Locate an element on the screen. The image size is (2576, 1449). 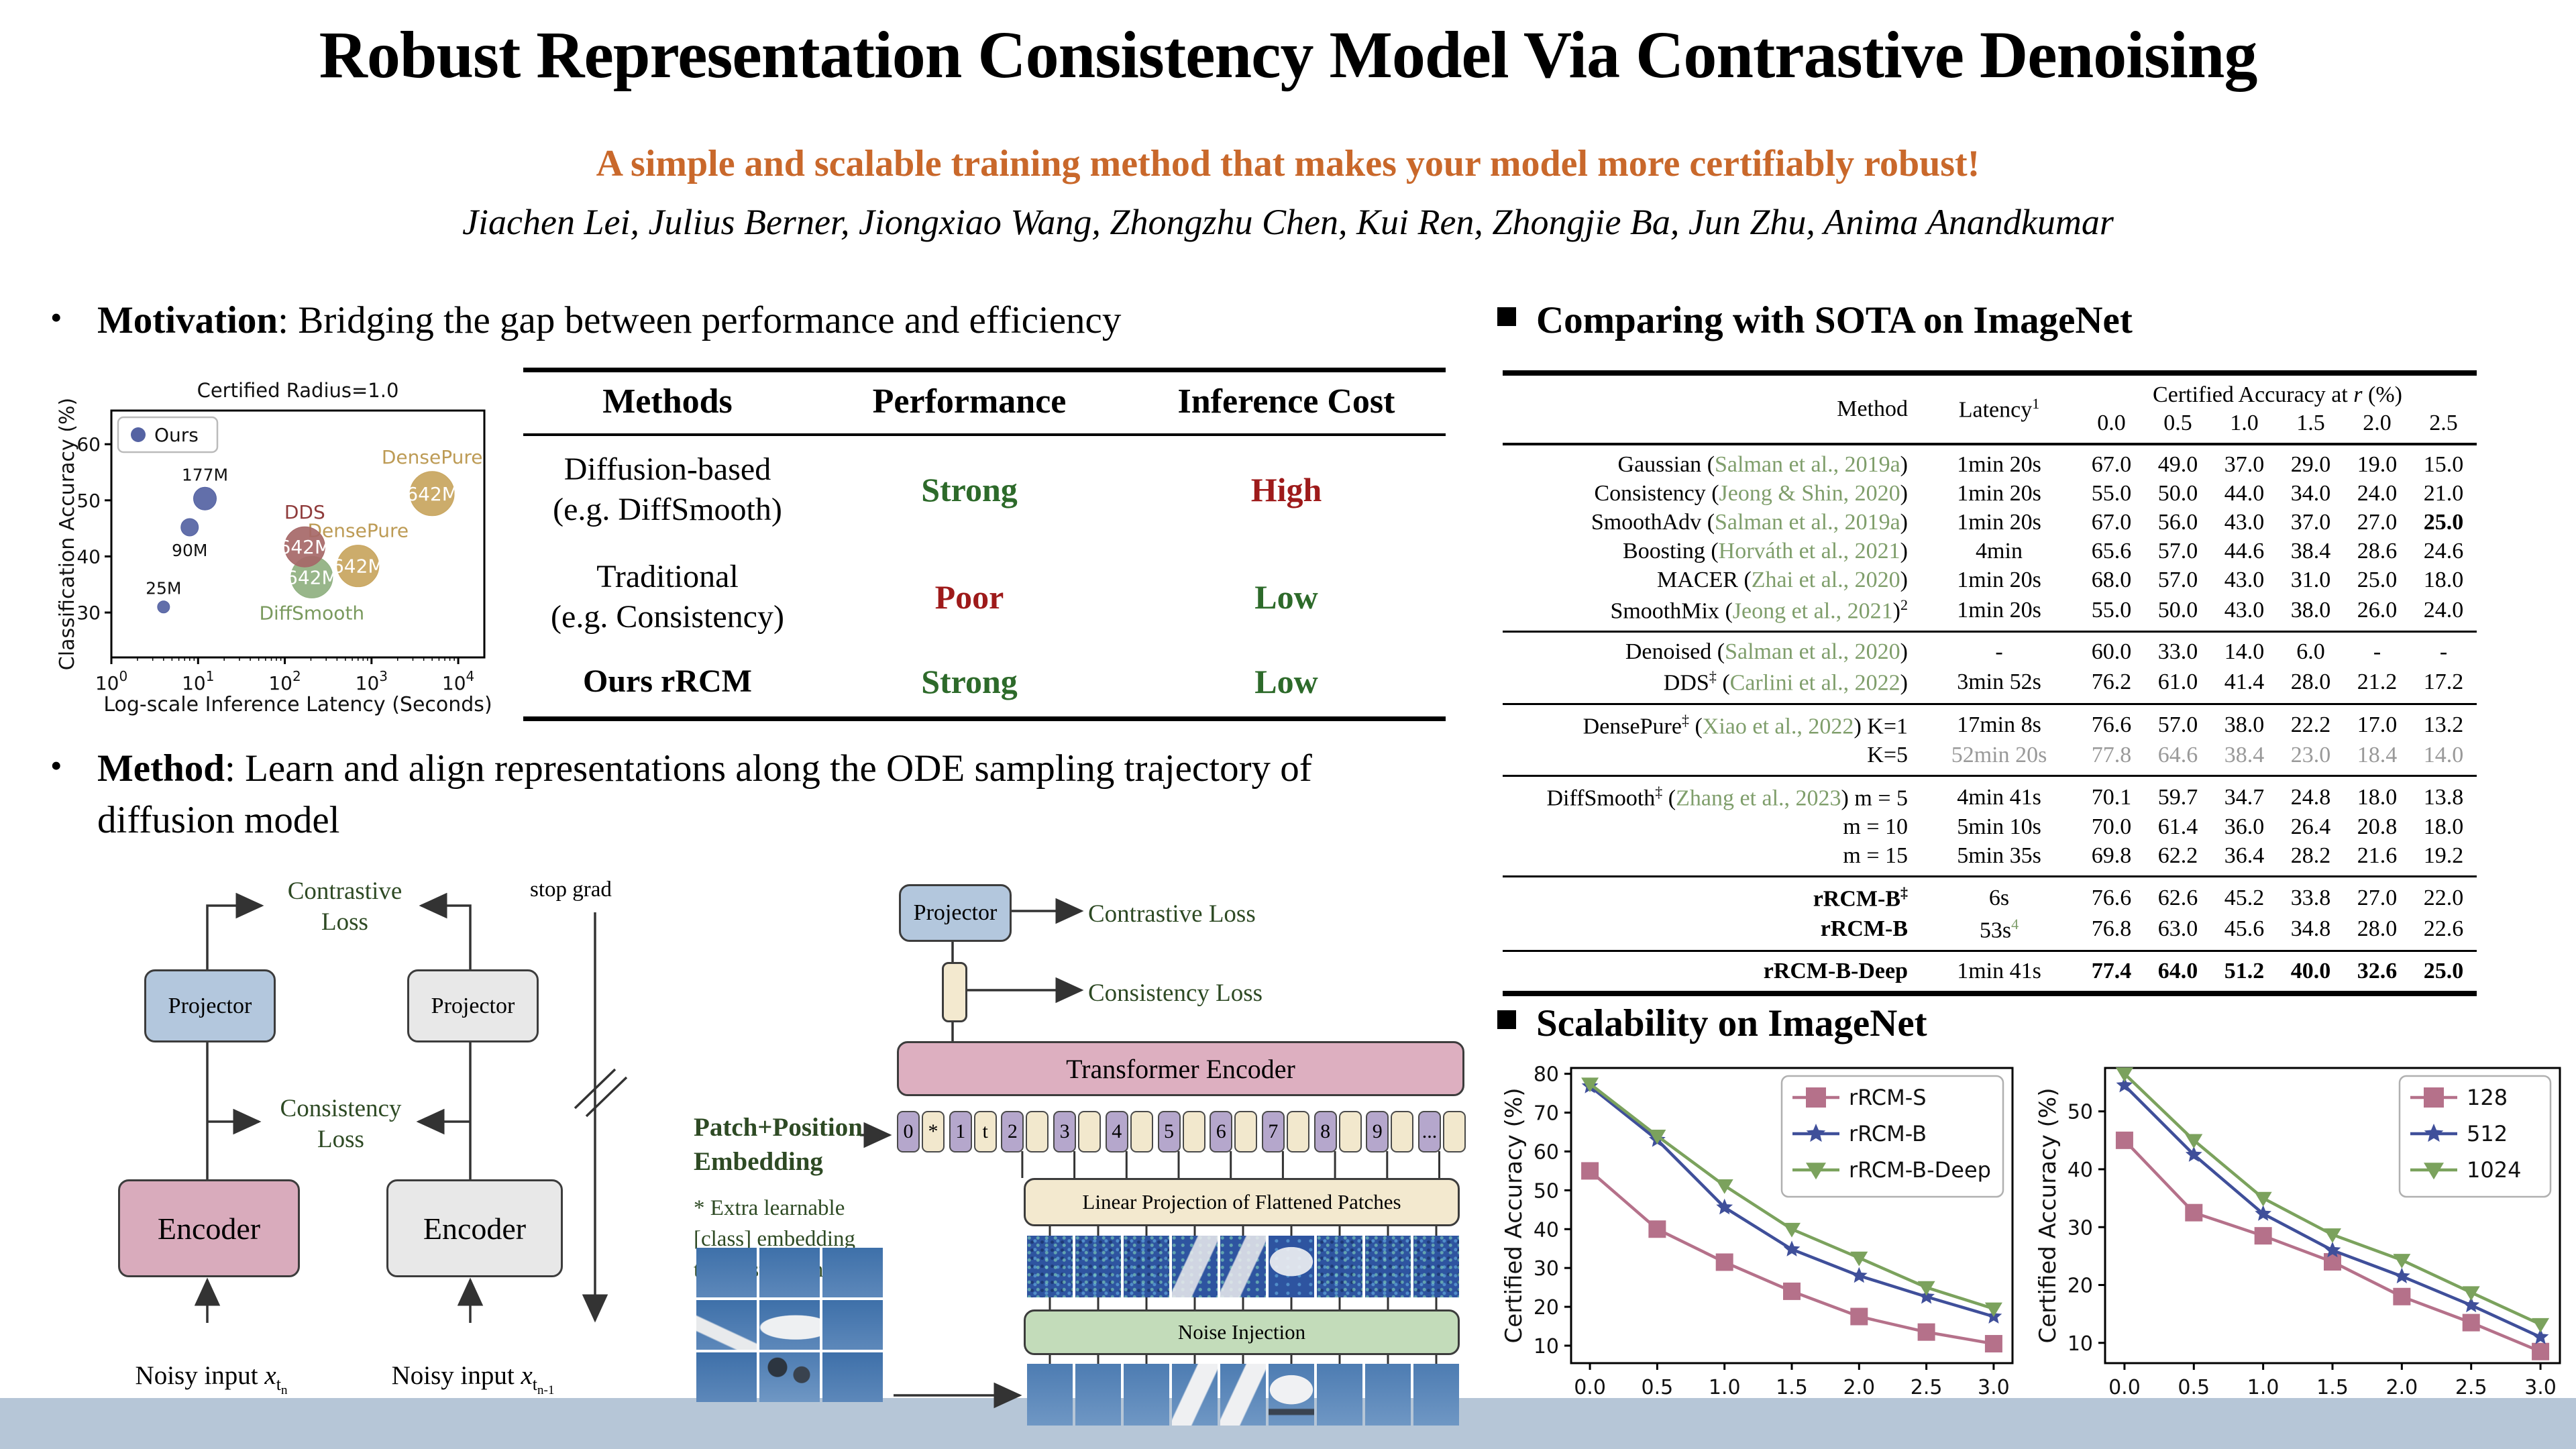
token-pair: 6 is located at coordinates (1234, 1131).